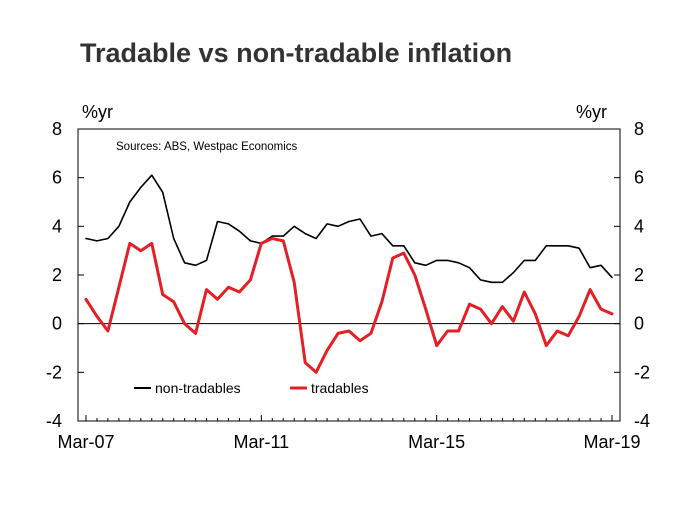 This screenshot has width=700, height=525. What do you see at coordinates (198, 388) in the screenshot?
I see `legend-label-non-tradables: non-tradables` at bounding box center [198, 388].